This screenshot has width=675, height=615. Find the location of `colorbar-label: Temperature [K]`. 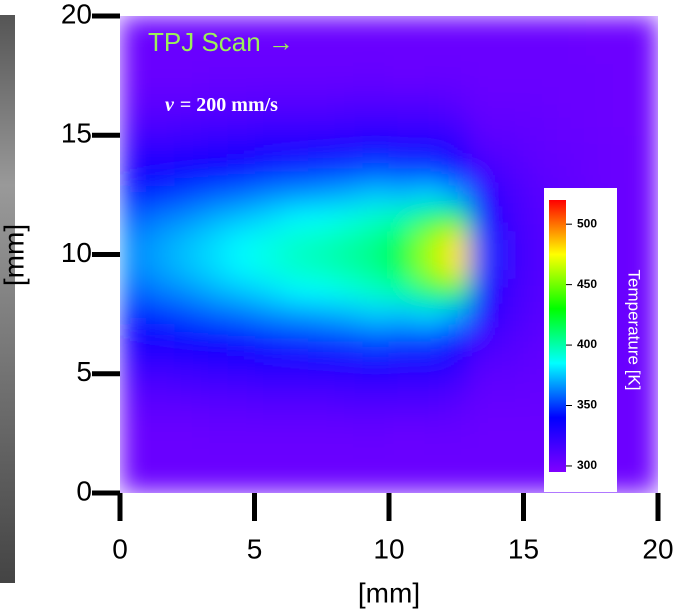

colorbar-label: Temperature [K] is located at coordinates (634, 330).